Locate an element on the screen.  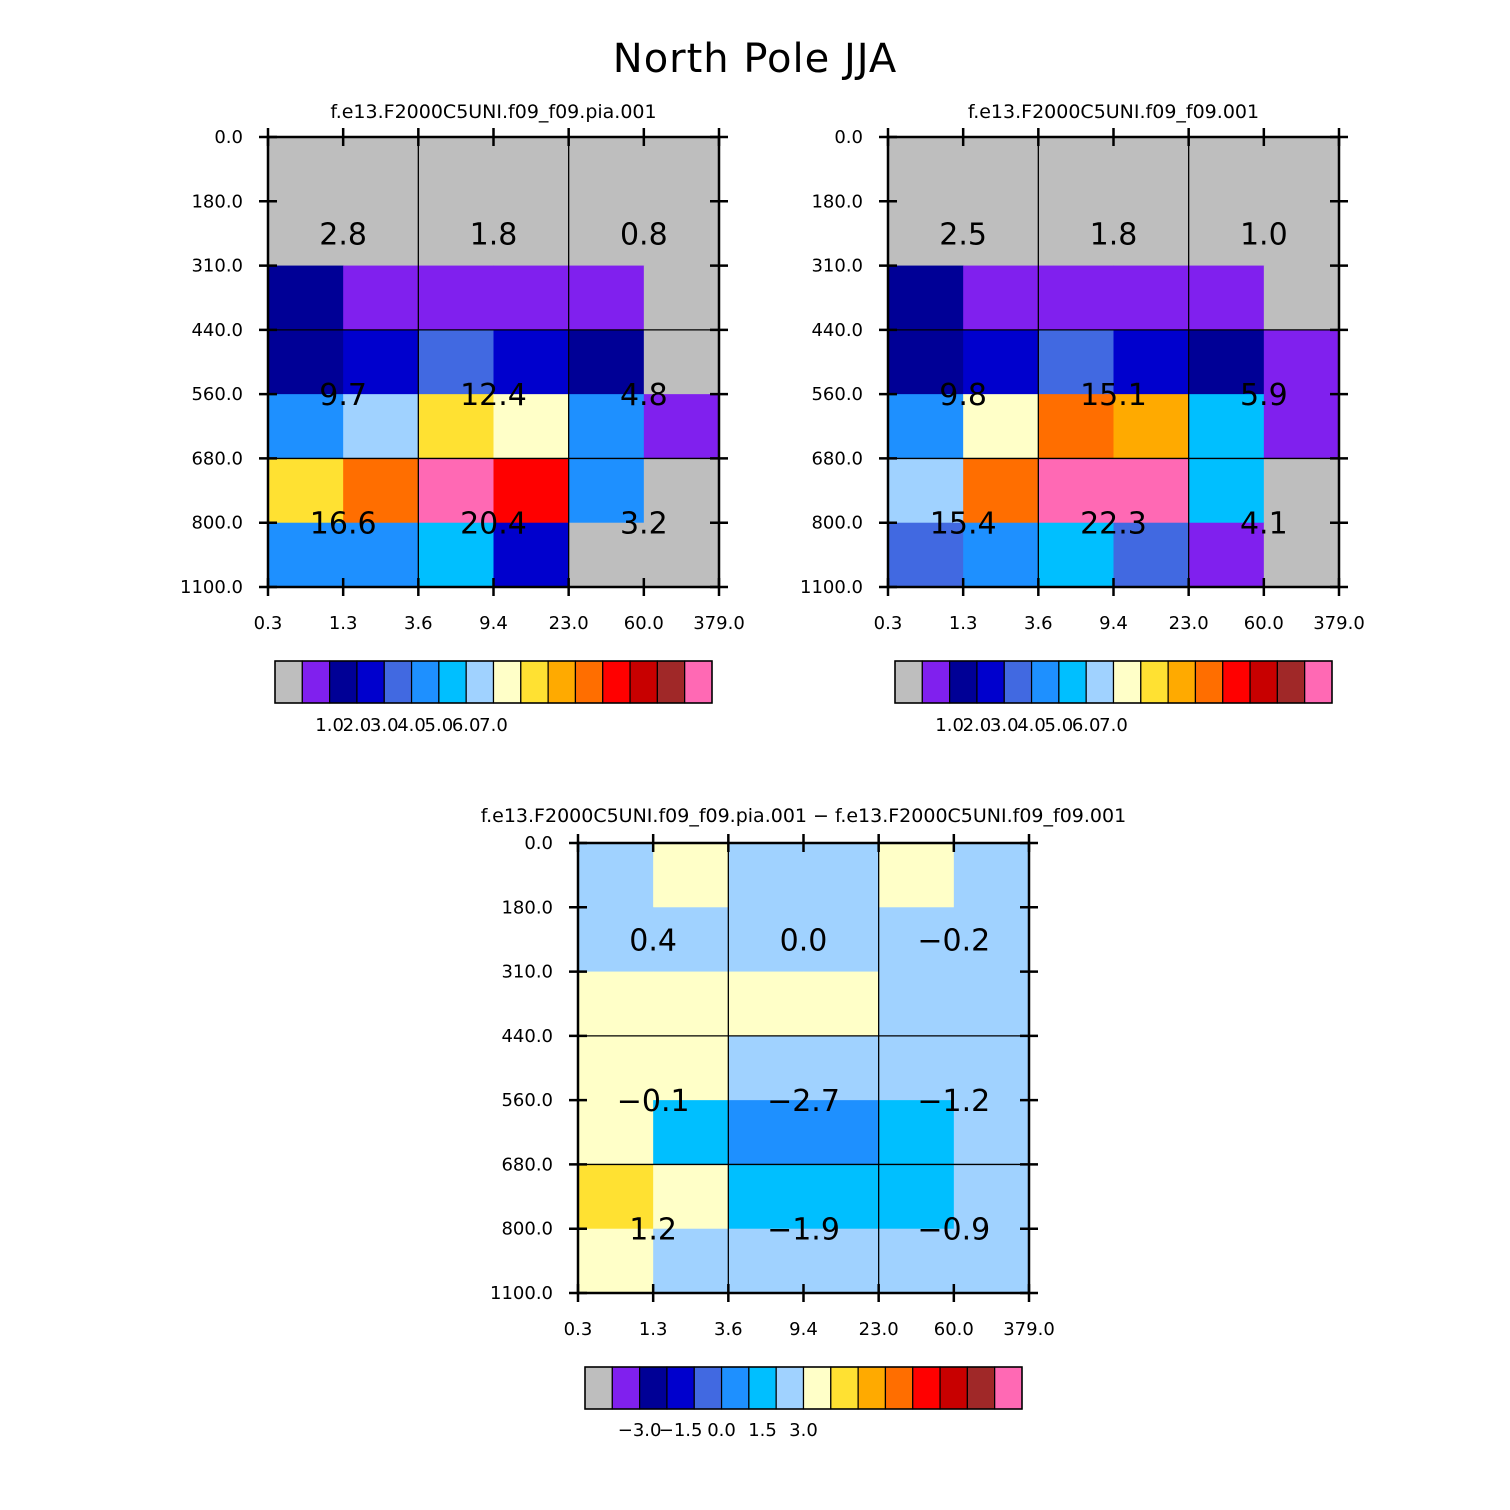
colorbar-label: 7.0 is located at coordinates (1113, 725).